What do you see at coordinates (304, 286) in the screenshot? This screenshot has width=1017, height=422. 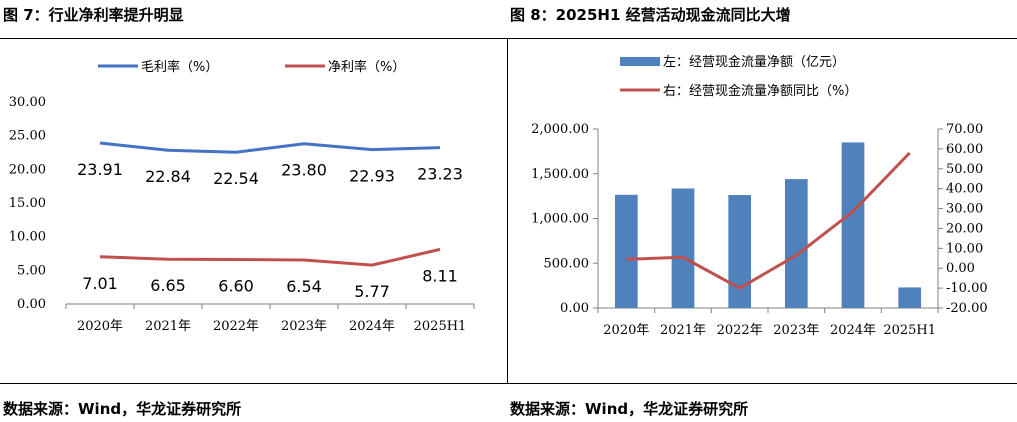 I see `data-label: 6.54` at bounding box center [304, 286].